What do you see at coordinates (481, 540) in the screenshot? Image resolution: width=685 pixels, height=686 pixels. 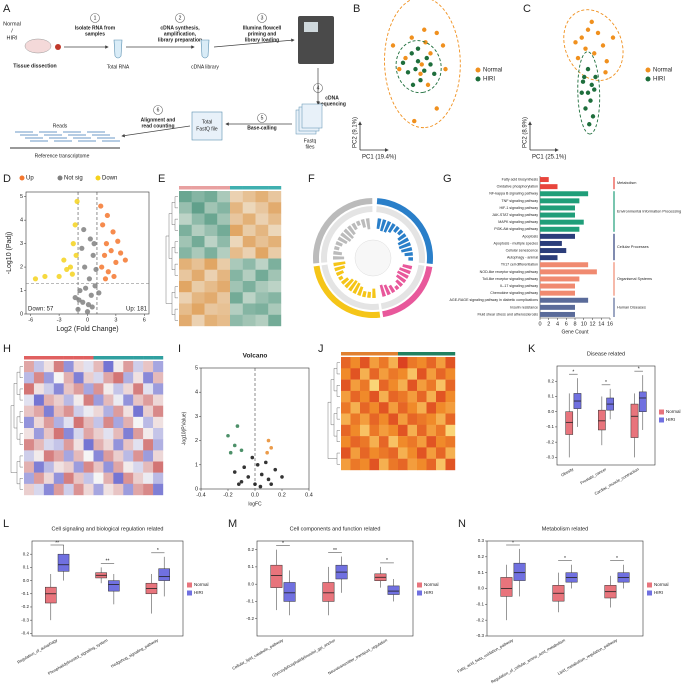 I see `y-tick-label: 0.3` at bounding box center [481, 540].